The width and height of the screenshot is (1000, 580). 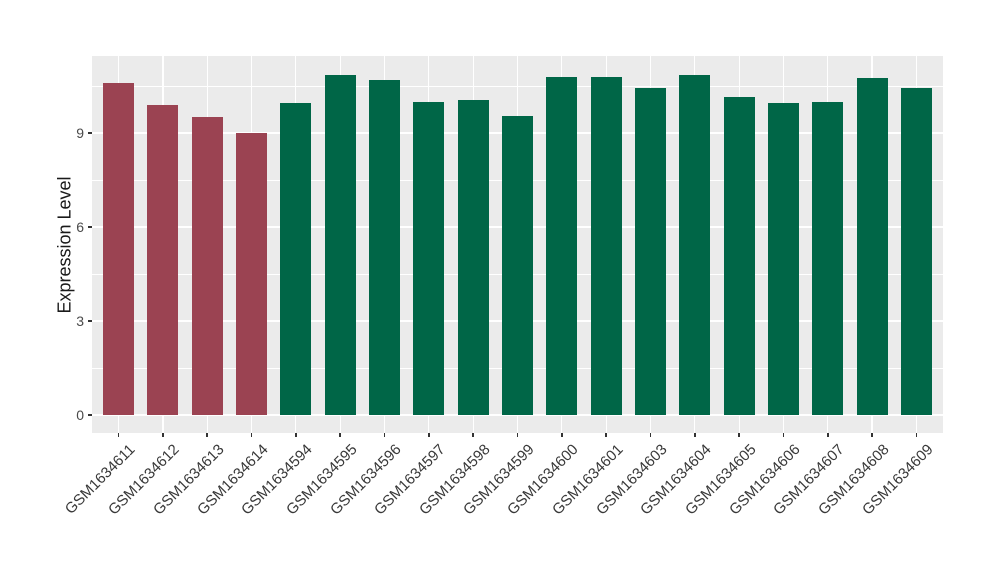 What do you see at coordinates (80, 415) in the screenshot?
I see `y-tick-label: 0` at bounding box center [80, 415].